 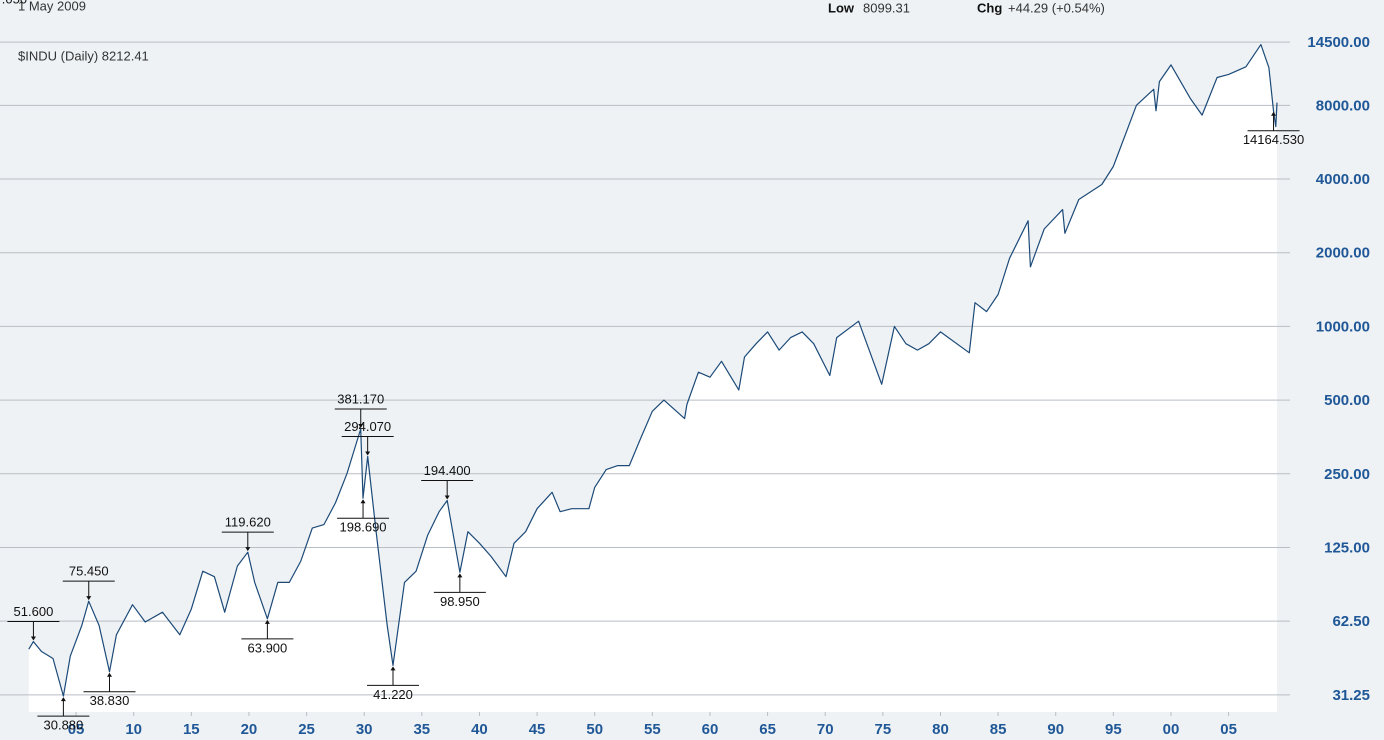 What do you see at coordinates (989, 7) in the screenshot?
I see `stat-label: Chg` at bounding box center [989, 7].